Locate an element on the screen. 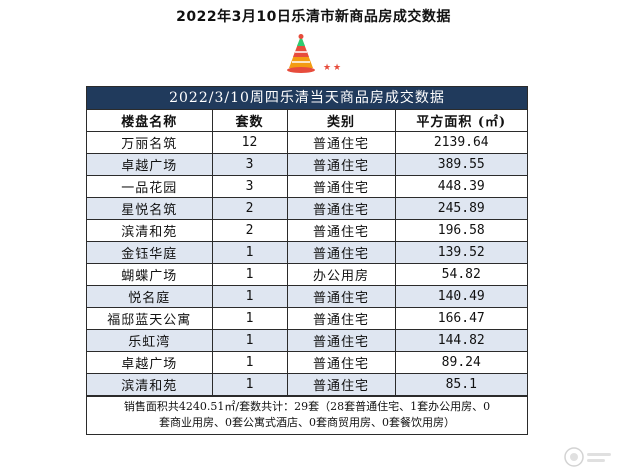 The width and height of the screenshot is (627, 476). cell-project: 一品花园 is located at coordinates (150, 186).